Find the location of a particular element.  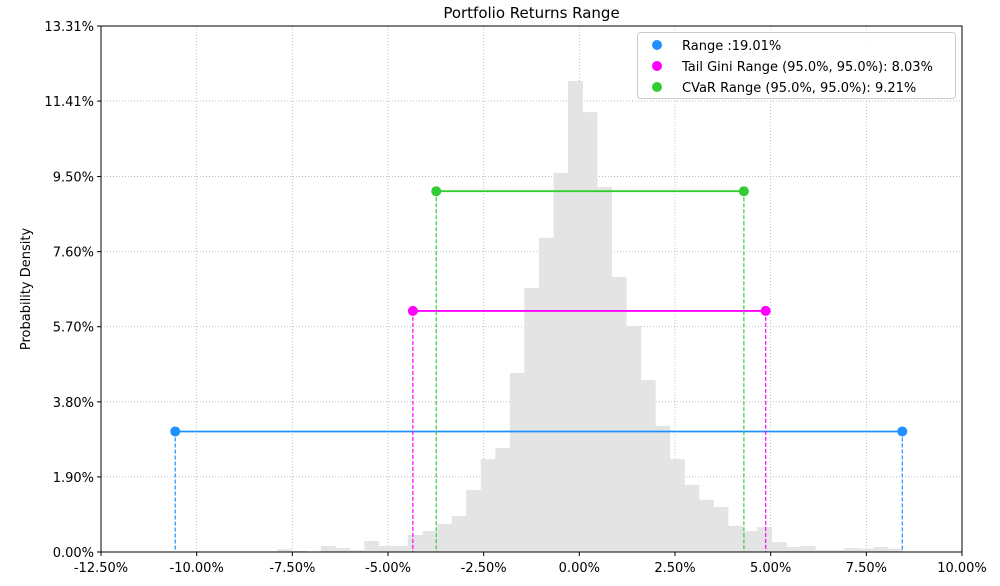

legend-frame is located at coordinates (796, 65).